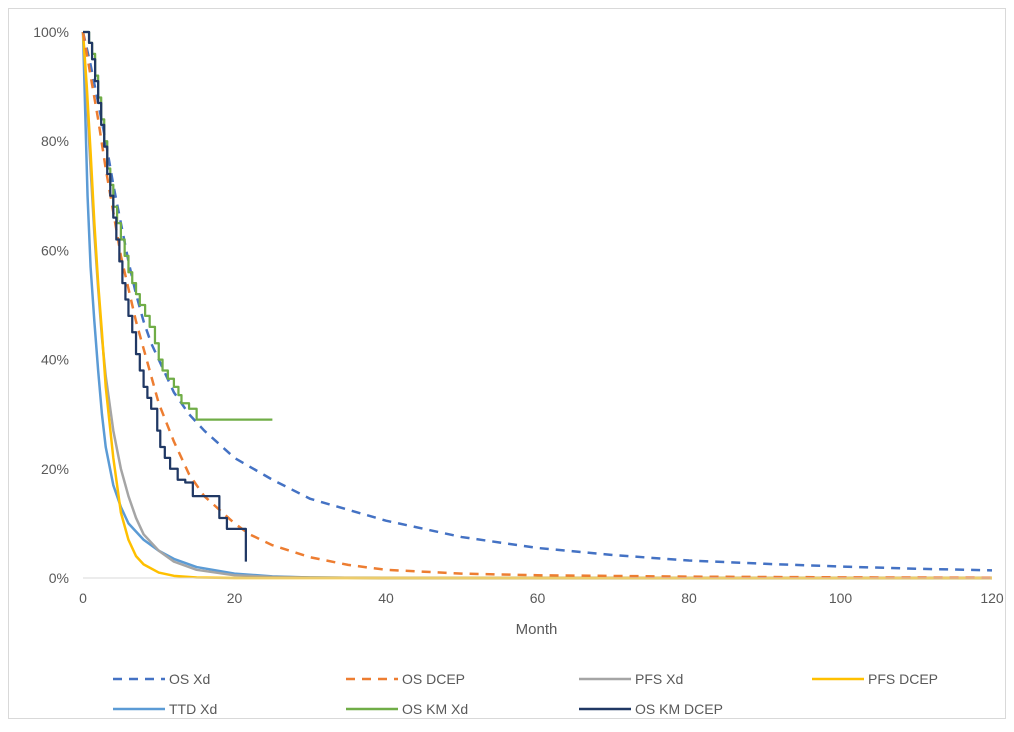 The height and width of the screenshot is (732, 1014). Describe the element at coordinates (83, 598) in the screenshot. I see `x-tick-label: 0` at that location.